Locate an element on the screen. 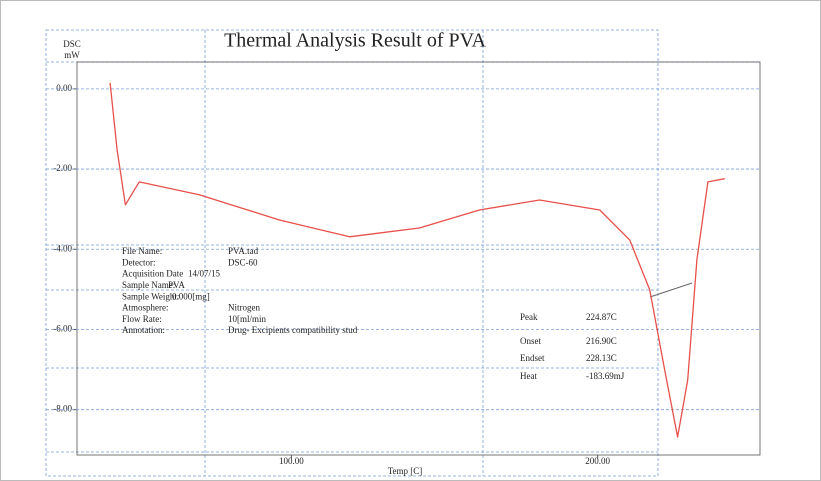 The height and width of the screenshot is (481, 821). result-value: 224.87C is located at coordinates (601, 317).